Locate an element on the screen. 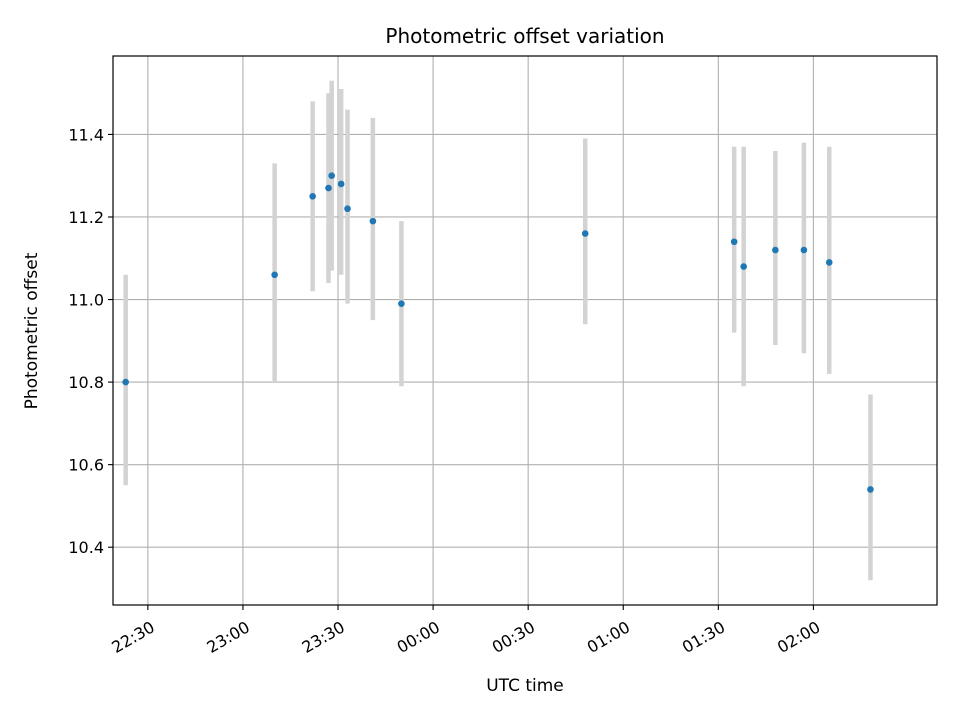 This screenshot has width=960, height=720. y-tick-label: 10.8 is located at coordinates (86, 382).